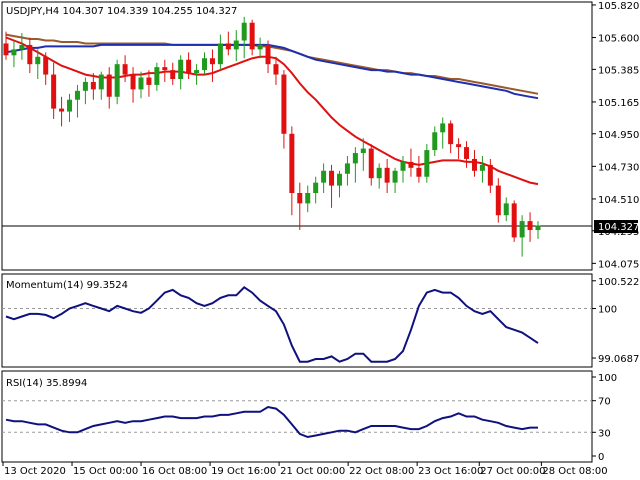  I want to click on rsi-tick-label: 0, so click(601, 457).